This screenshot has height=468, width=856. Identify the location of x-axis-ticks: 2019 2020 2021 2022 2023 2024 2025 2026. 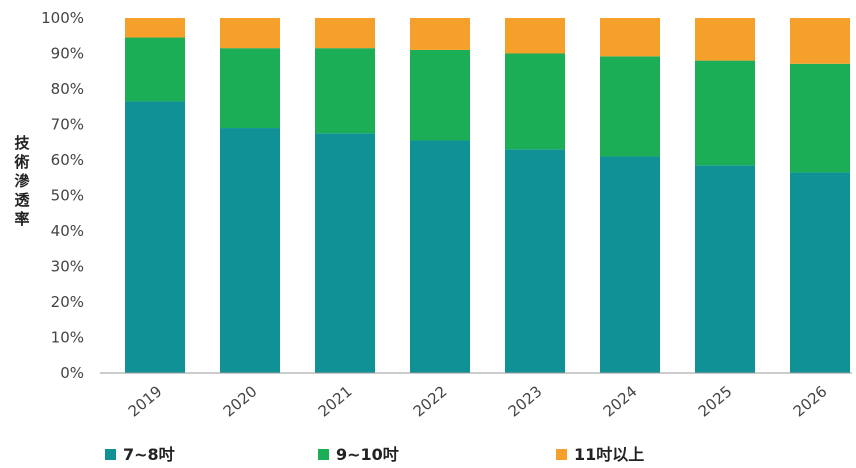
(478, 401).